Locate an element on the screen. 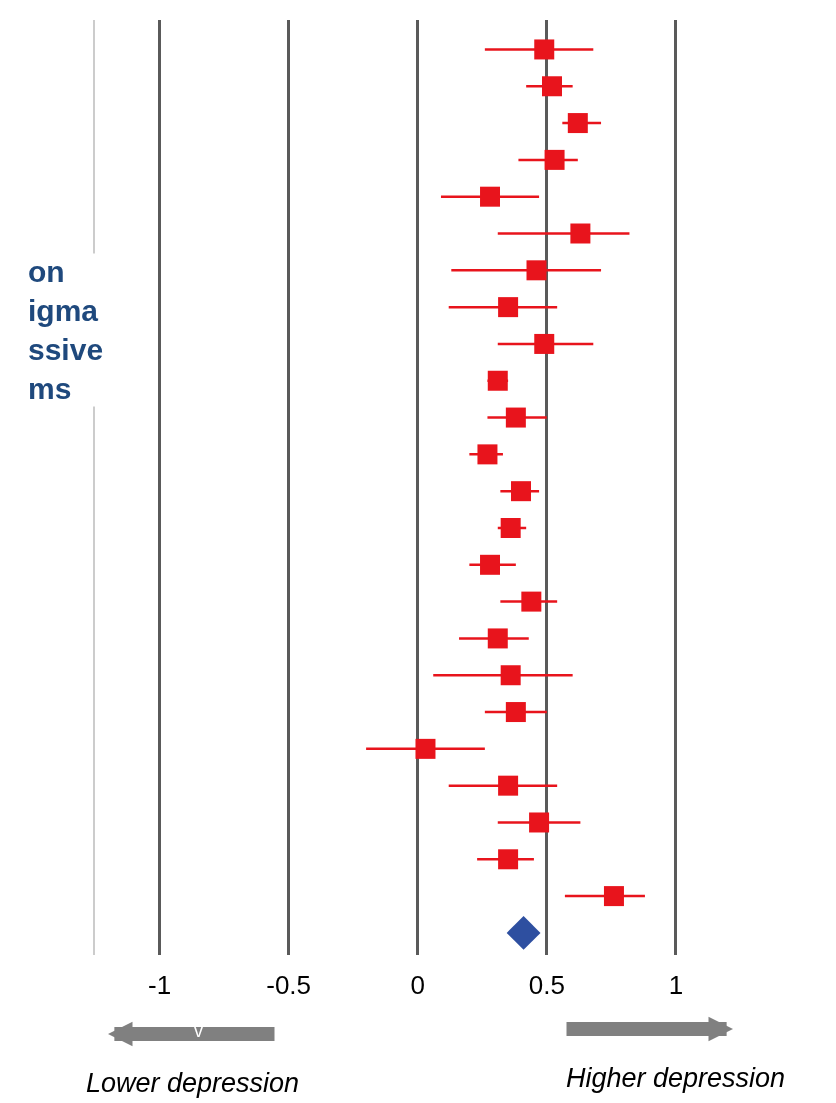 The image size is (836, 1103). text: Higher depression is located at coordinates (676, 1078).